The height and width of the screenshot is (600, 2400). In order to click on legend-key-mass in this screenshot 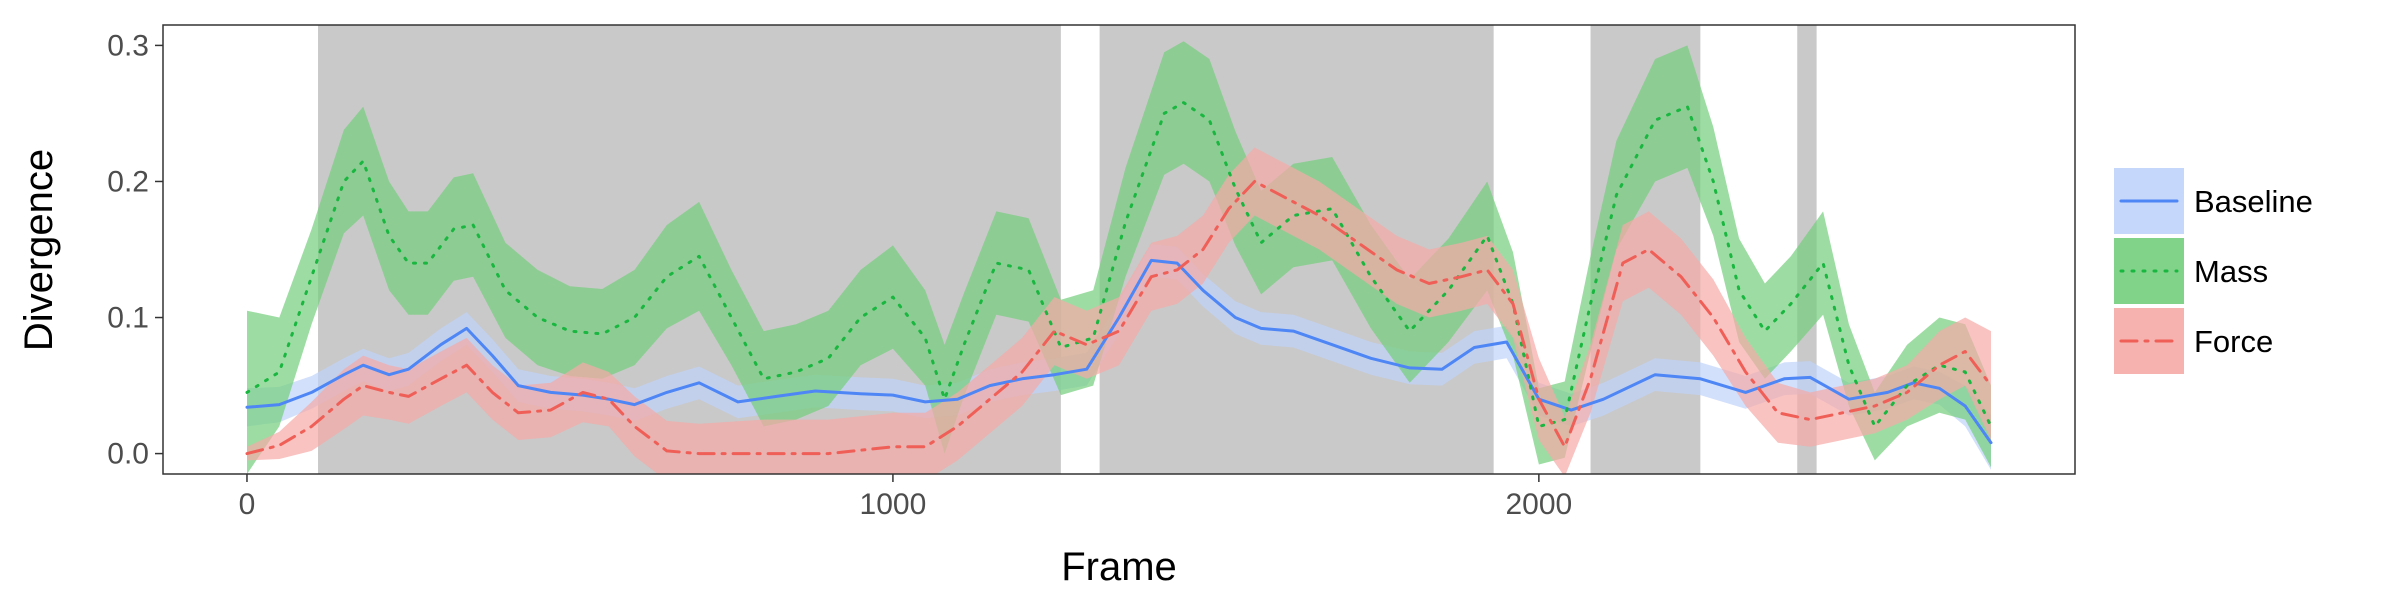, I will do `click(2149, 271)`.